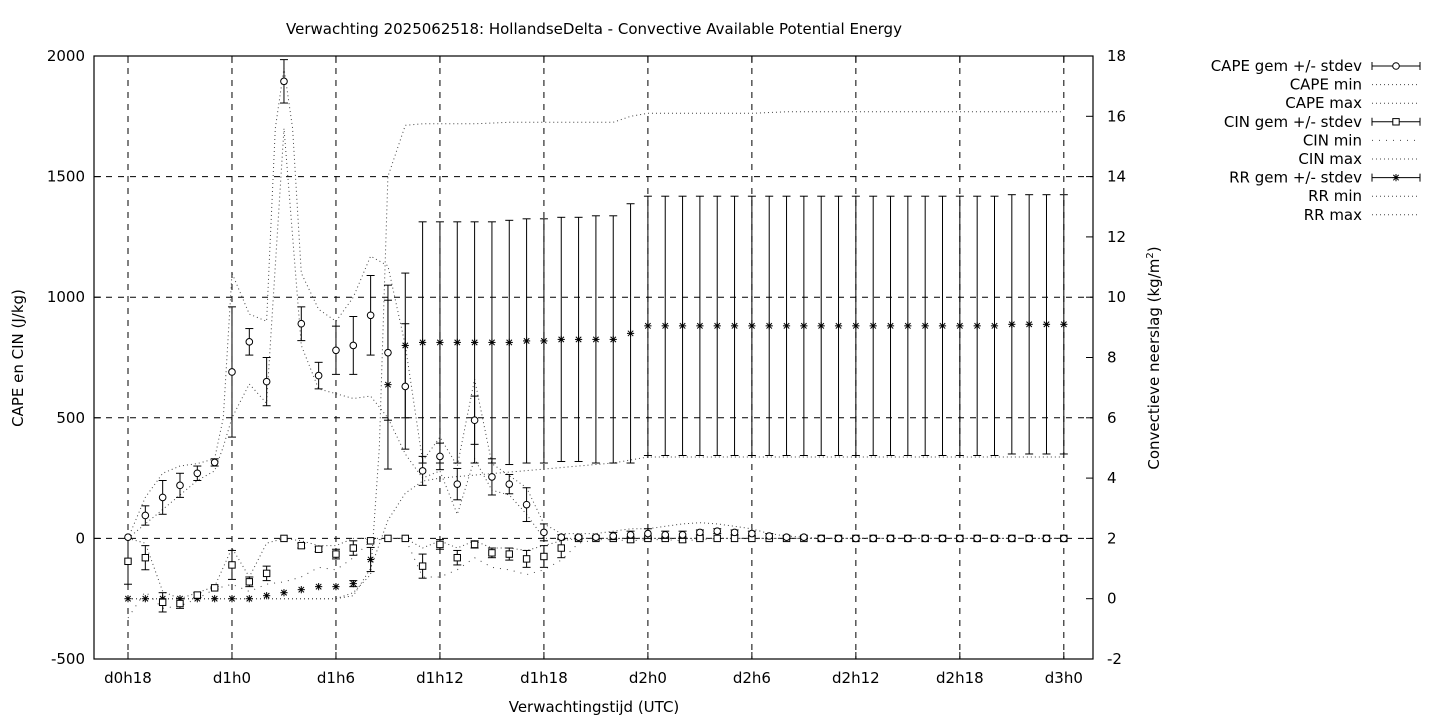 This screenshot has height=720, width=1440. What do you see at coordinates (856, 678) in the screenshot?
I see `x-tick-label: d2h12` at bounding box center [856, 678].